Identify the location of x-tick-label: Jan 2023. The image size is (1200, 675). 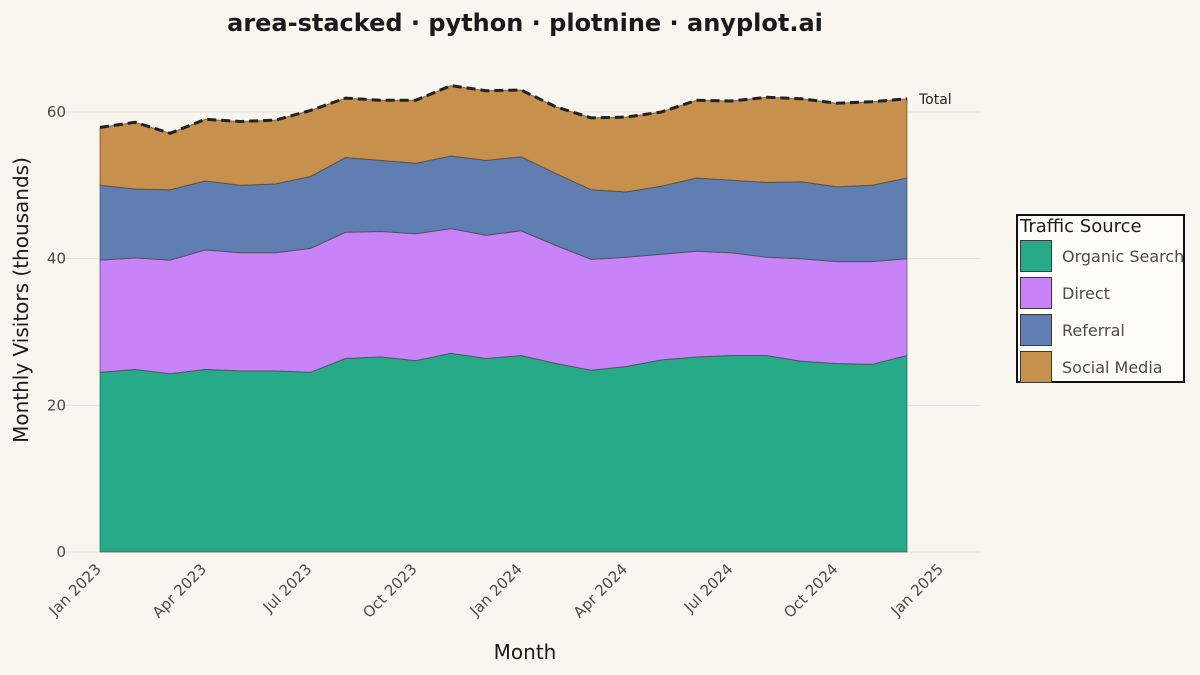
(75, 590).